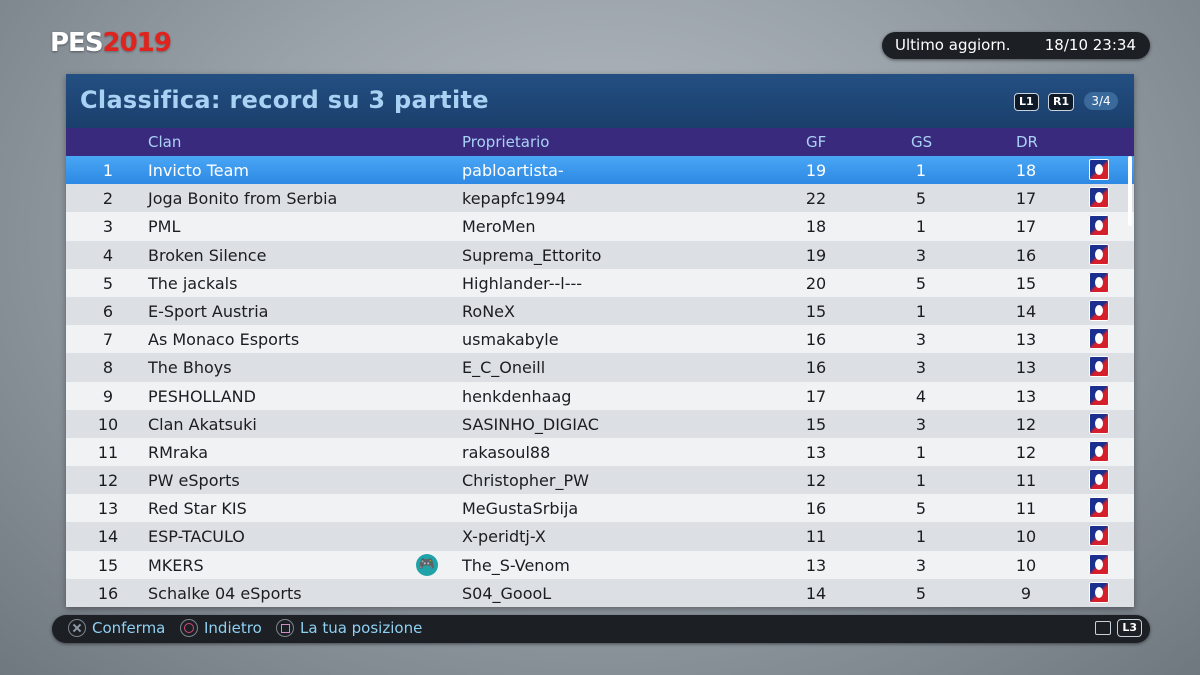 The width and height of the screenshot is (1200, 675). Describe the element at coordinates (427, 564) in the screenshot. I see `gamepad-icon: 🎮` at that location.